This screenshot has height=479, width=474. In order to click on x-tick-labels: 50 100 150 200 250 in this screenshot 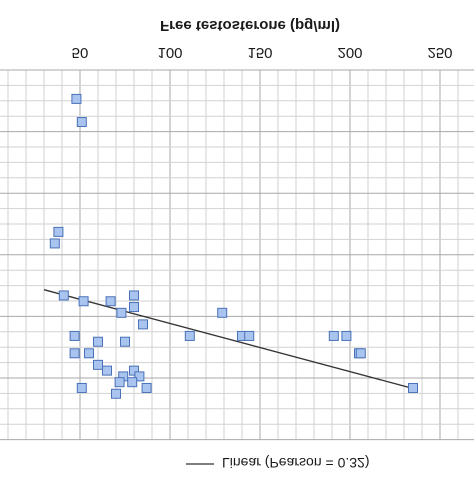, I will do `click(262, 52)`.